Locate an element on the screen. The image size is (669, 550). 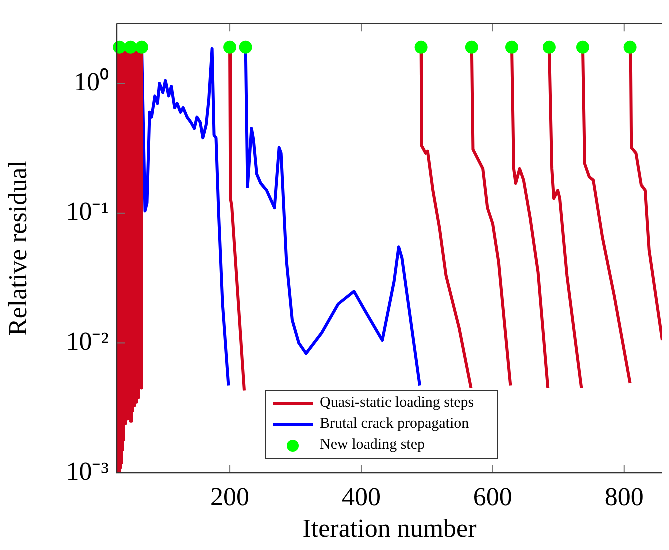
legend-label: New loading step is located at coordinates (372, 445).